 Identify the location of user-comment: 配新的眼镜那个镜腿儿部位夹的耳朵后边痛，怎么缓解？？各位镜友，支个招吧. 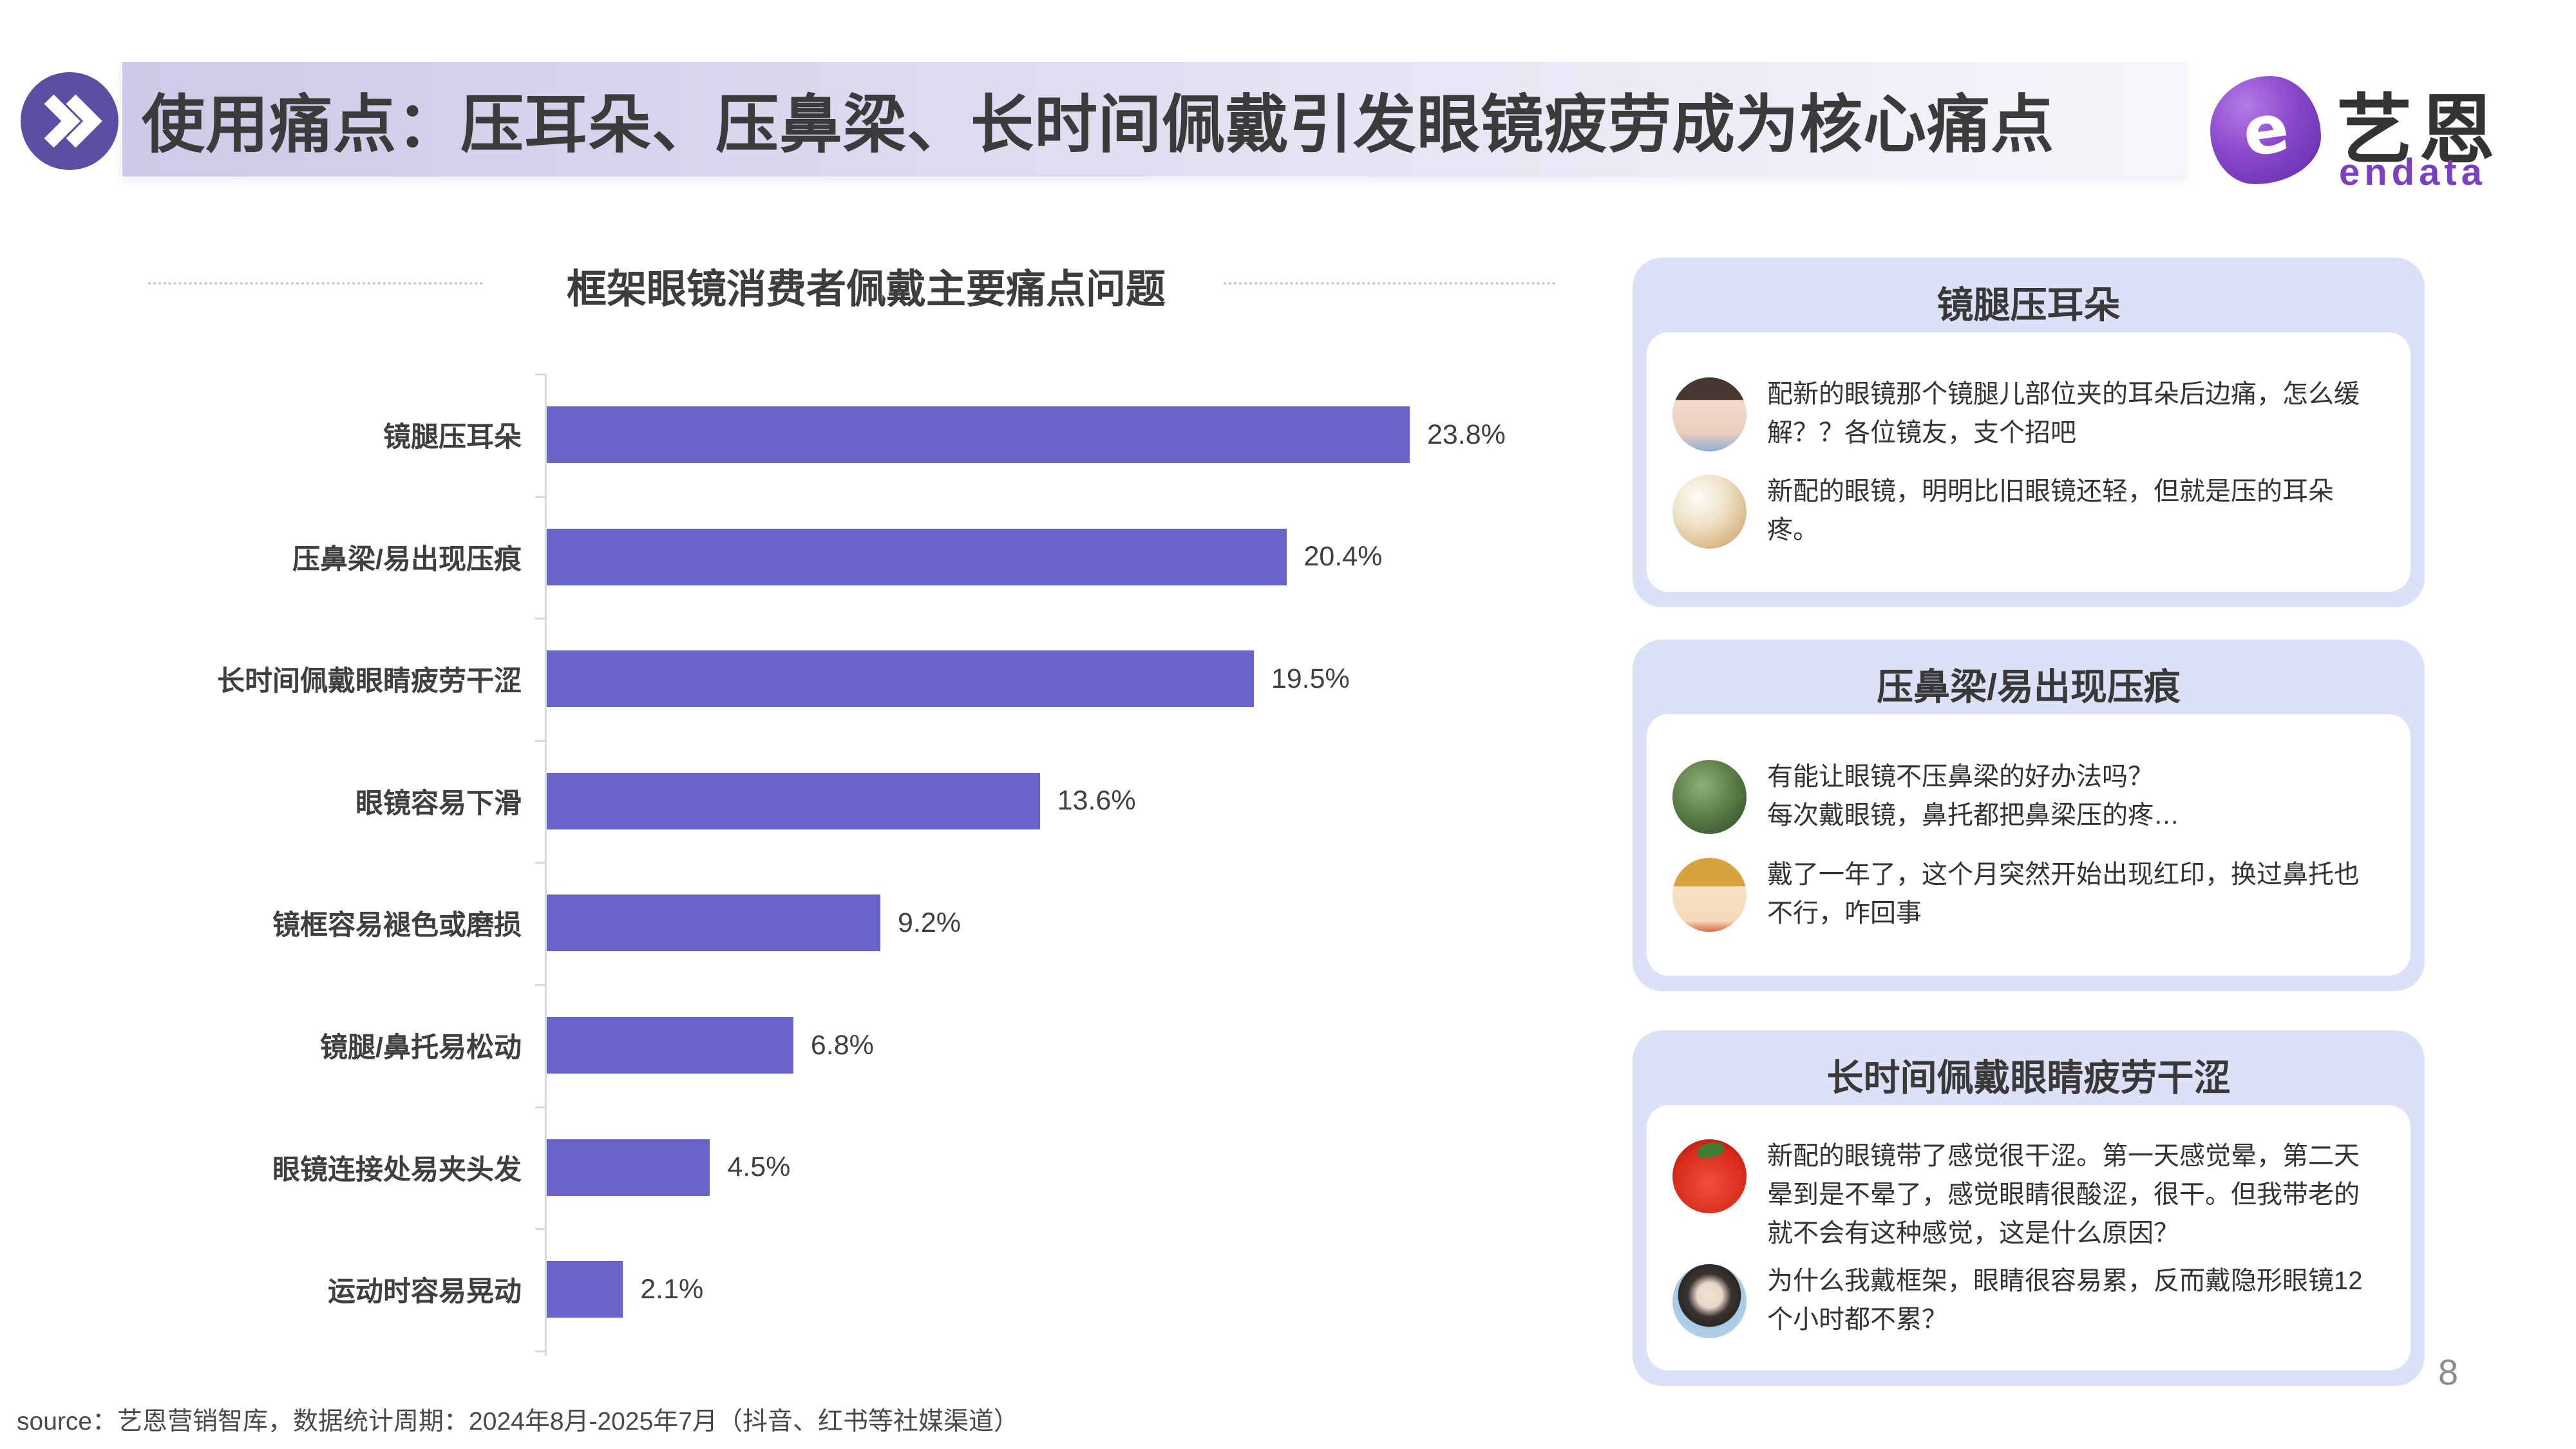
(2028, 414).